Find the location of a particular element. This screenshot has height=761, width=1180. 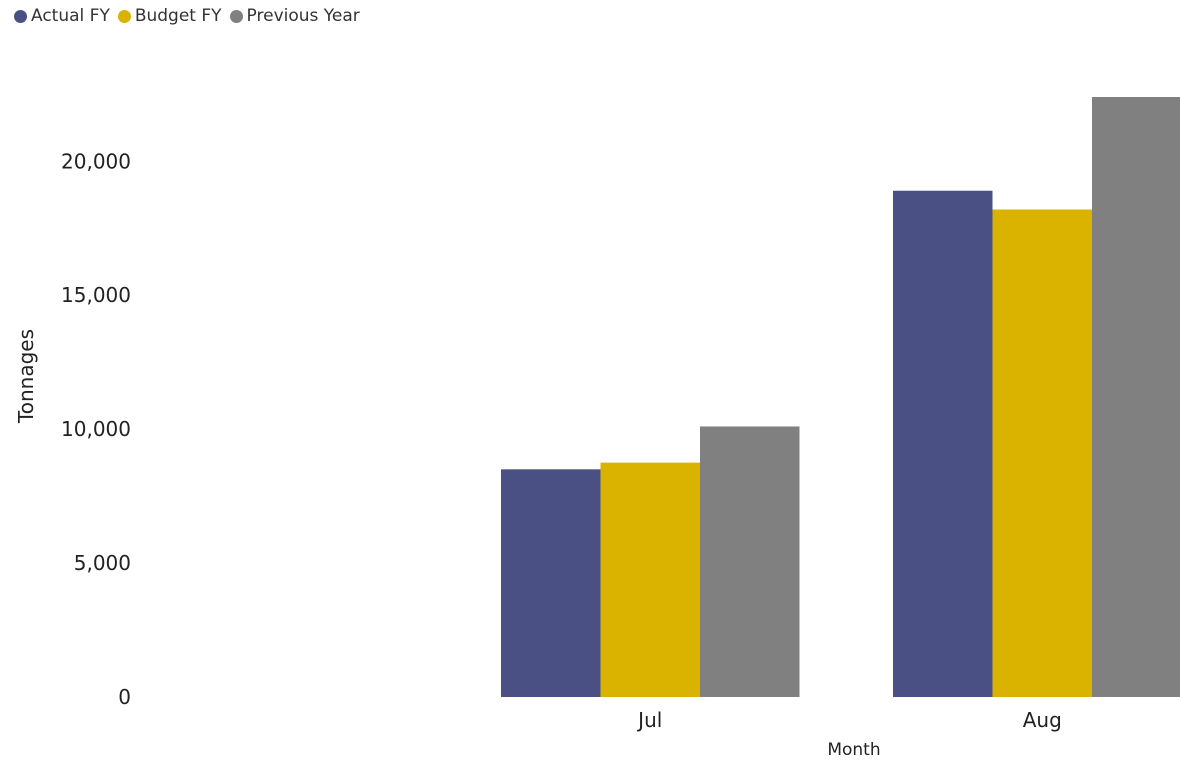

y-axis-ticks: 0 5,000 10,000 15,000 20,000 is located at coordinates (96, 429).